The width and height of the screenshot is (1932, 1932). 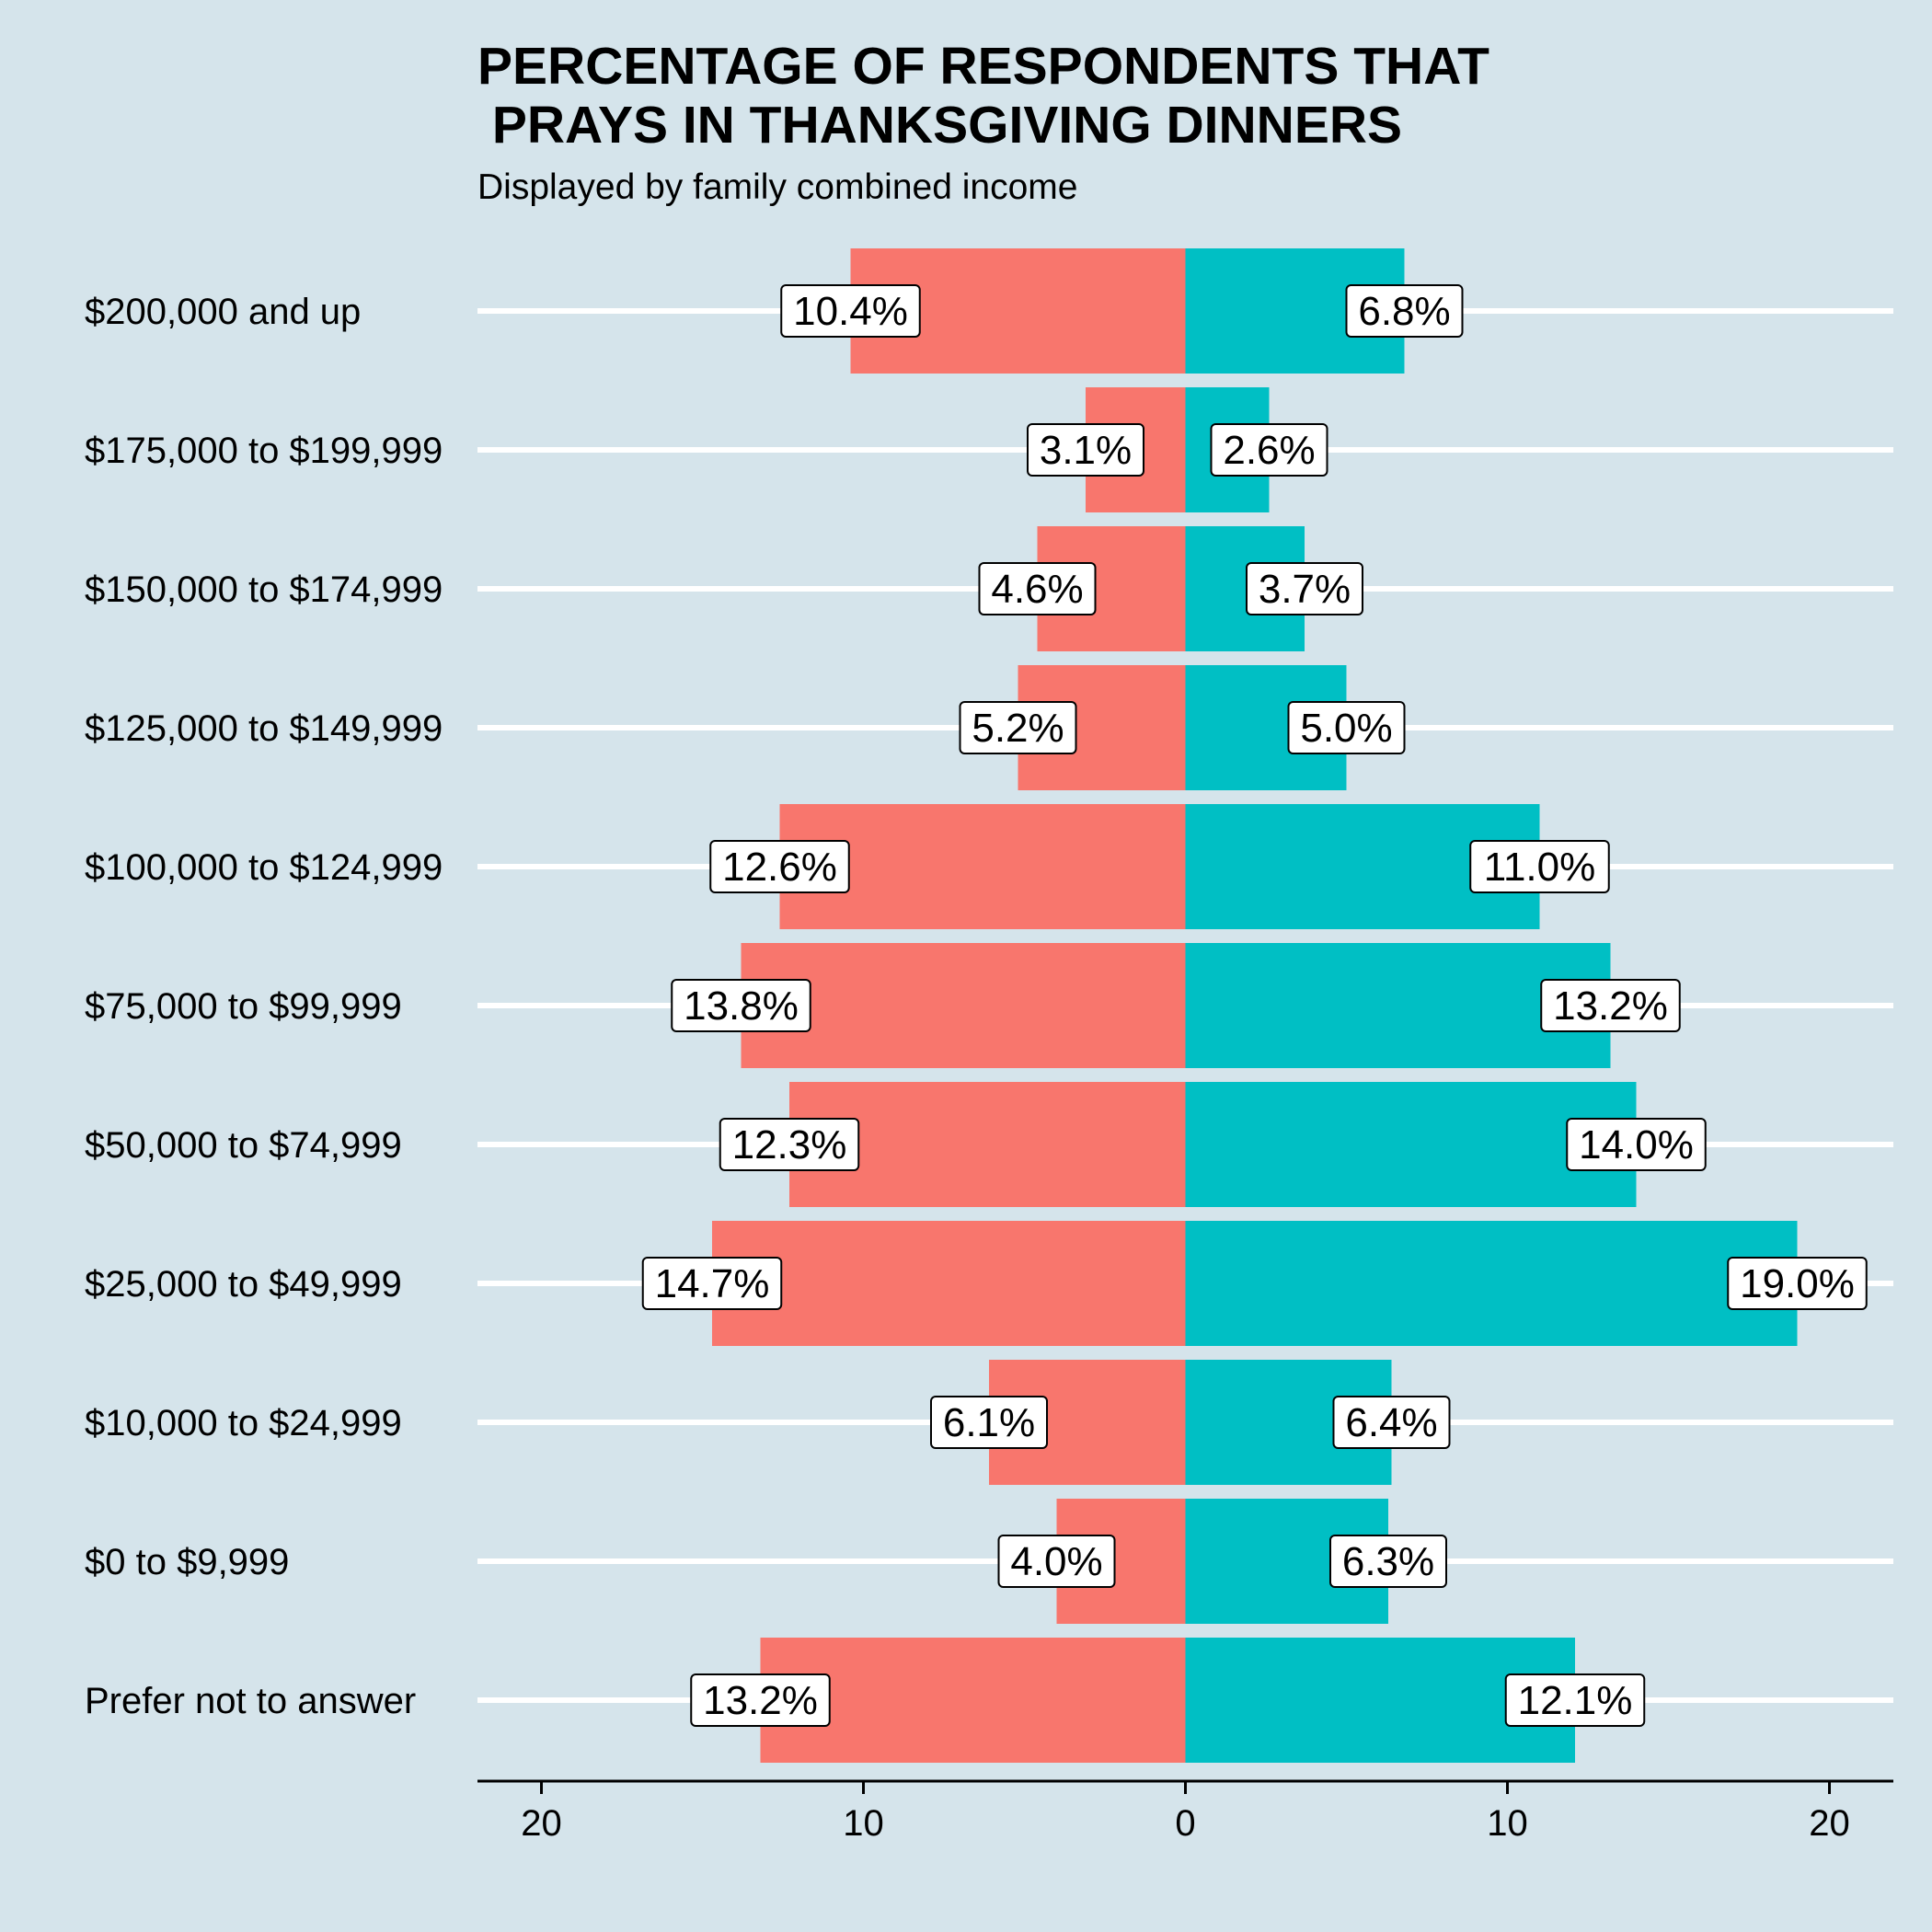 I want to click on data-label-right: 6.8%, so click(x=1404, y=311).